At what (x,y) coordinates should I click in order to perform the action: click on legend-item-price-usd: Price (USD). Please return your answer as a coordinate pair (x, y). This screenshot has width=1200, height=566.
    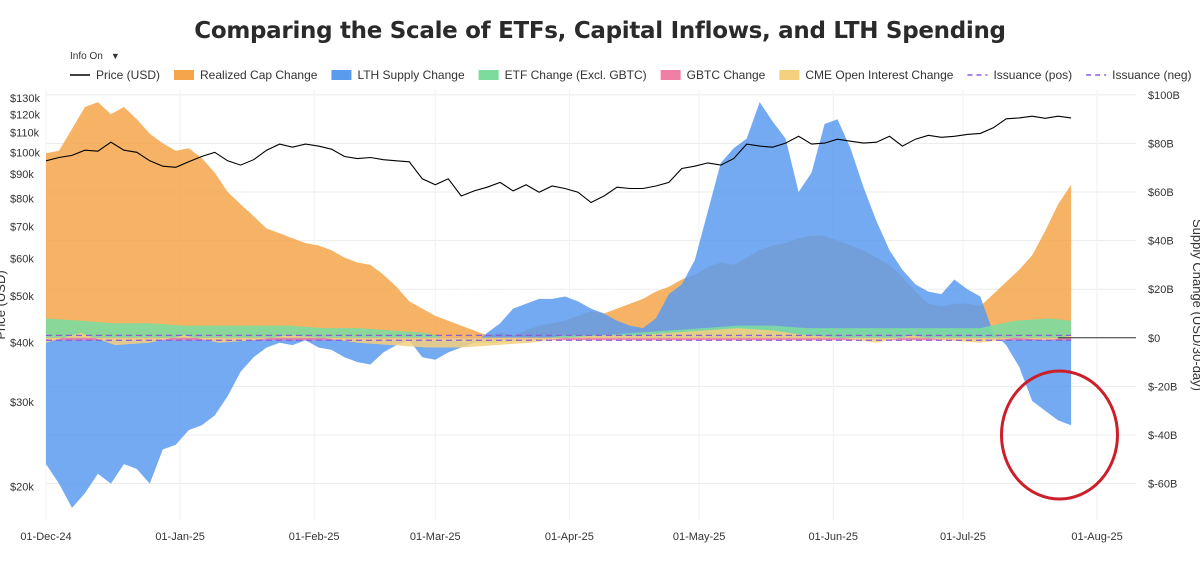
    Looking at the image, I should click on (115, 75).